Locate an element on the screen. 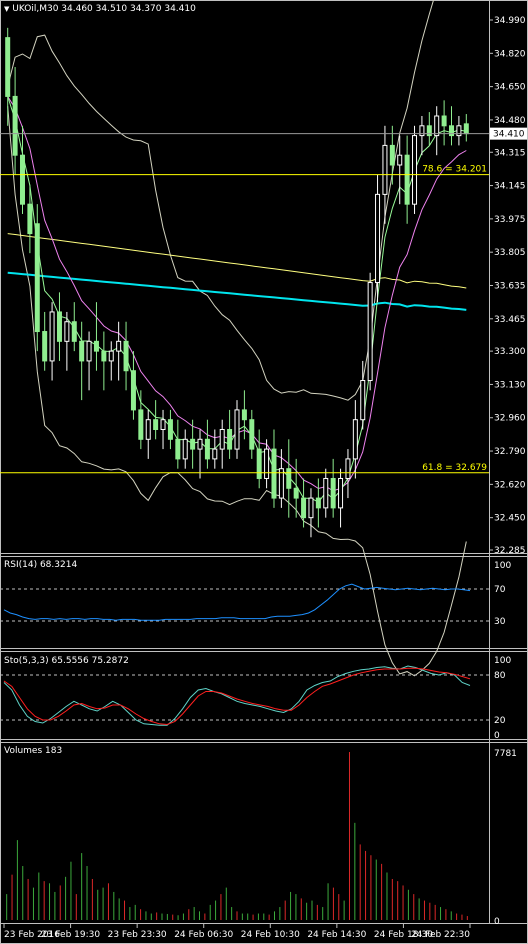 This screenshot has width=528, height=944. moving-average-yellow is located at coordinates (237, 261).